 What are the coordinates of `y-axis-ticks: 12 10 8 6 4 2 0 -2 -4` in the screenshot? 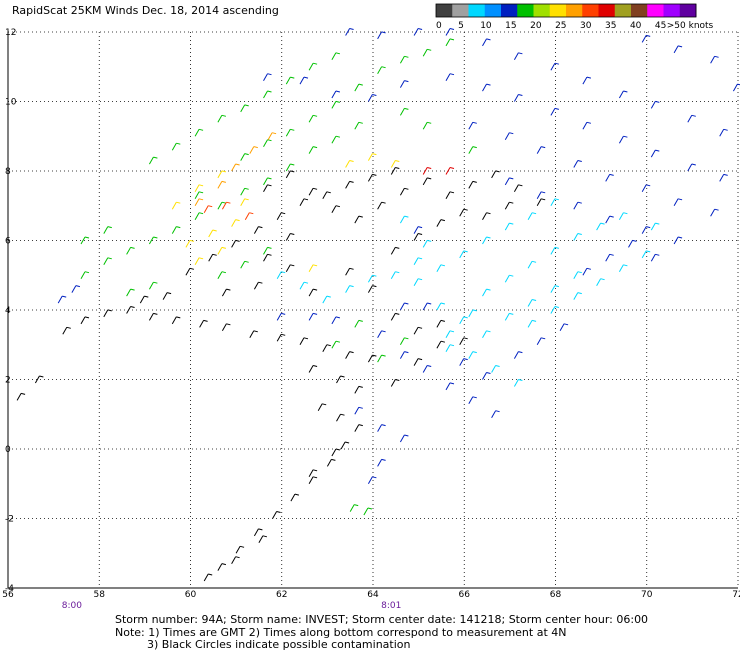 It's located at (11, 311).